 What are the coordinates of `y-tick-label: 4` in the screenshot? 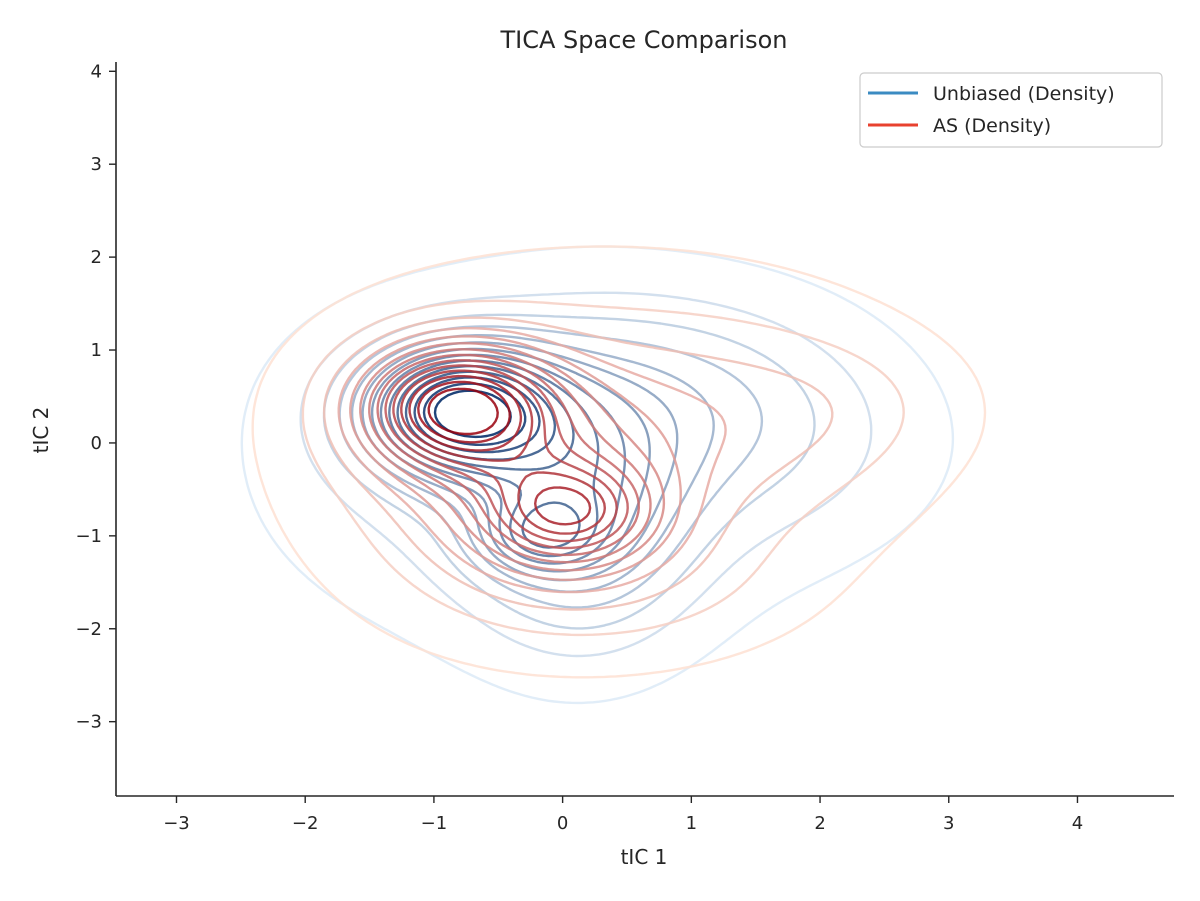 It's located at (96, 71).